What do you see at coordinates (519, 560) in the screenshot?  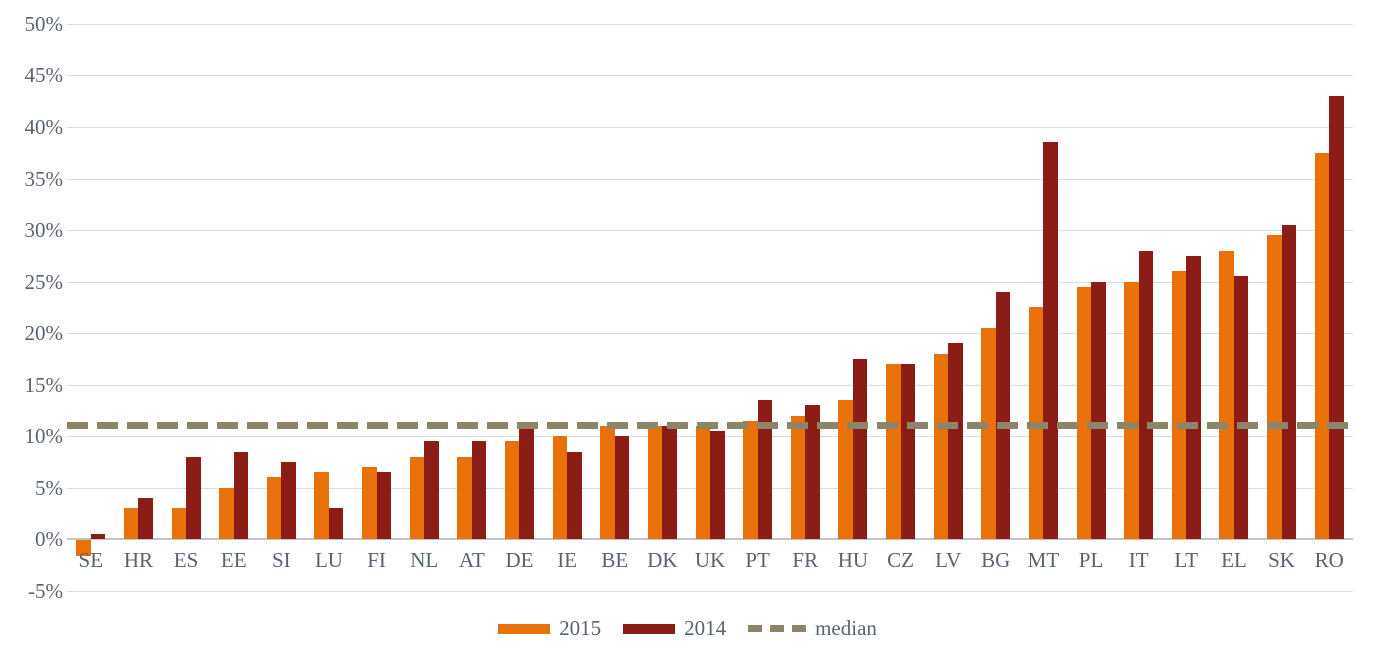 I see `x-axis-label-DE: DE` at bounding box center [519, 560].